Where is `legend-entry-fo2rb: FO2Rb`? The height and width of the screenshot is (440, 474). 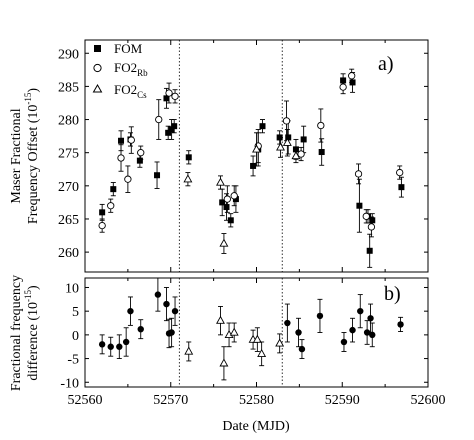
legend-entry-fo2rb: FO2Rb is located at coordinates (120, 69).